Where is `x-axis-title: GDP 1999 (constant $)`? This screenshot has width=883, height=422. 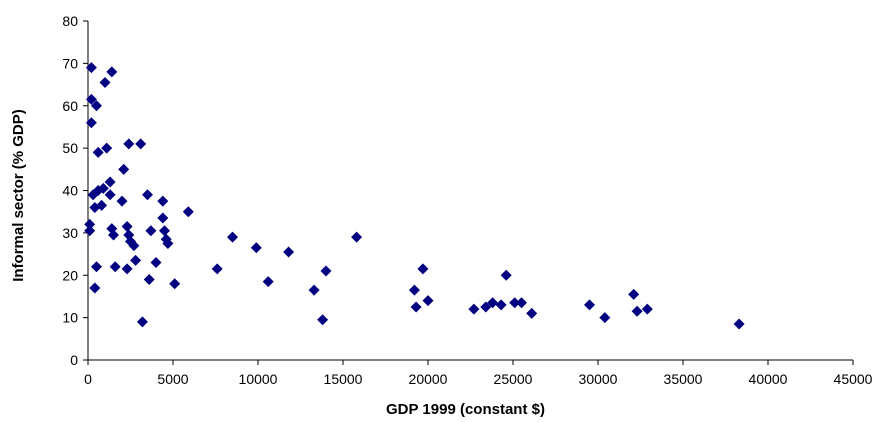
x-axis-title: GDP 1999 (constant $) is located at coordinates (465, 409).